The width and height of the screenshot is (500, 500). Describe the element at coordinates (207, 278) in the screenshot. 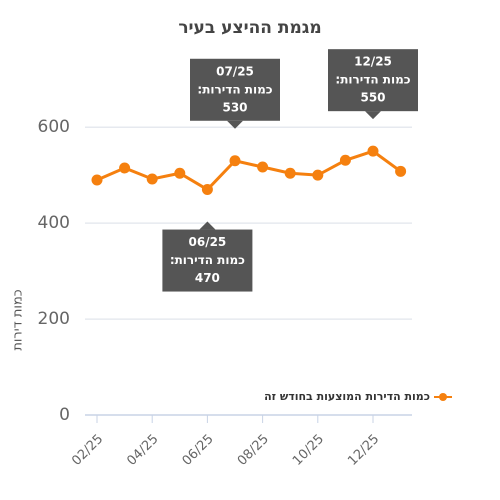

I see `tooltip-value: 470` at that location.